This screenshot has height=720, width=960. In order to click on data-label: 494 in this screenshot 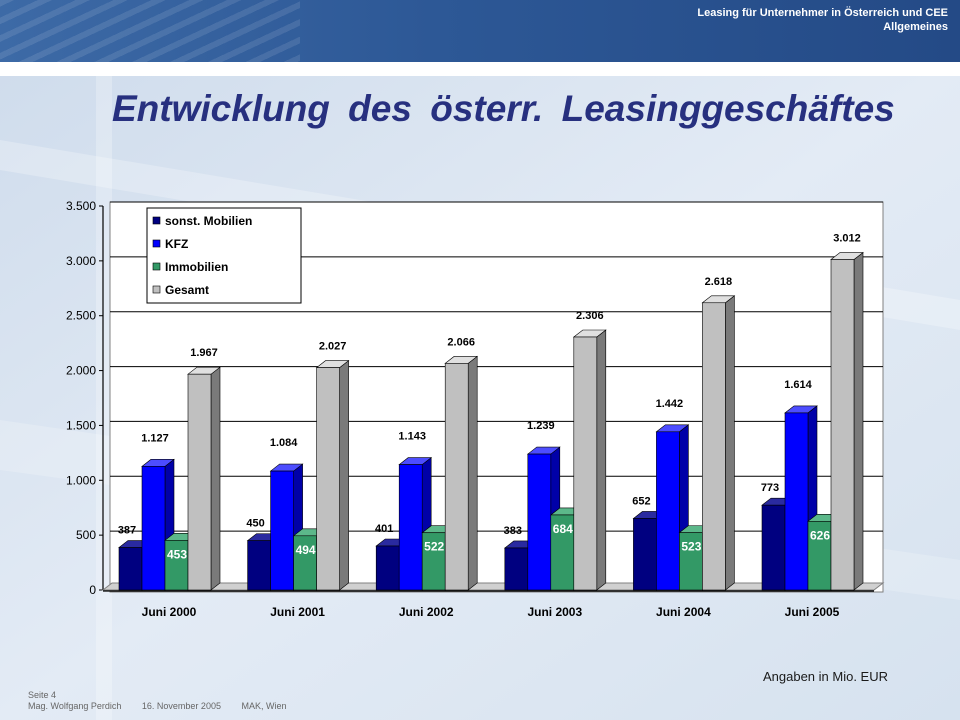, I will do `click(306, 550)`.